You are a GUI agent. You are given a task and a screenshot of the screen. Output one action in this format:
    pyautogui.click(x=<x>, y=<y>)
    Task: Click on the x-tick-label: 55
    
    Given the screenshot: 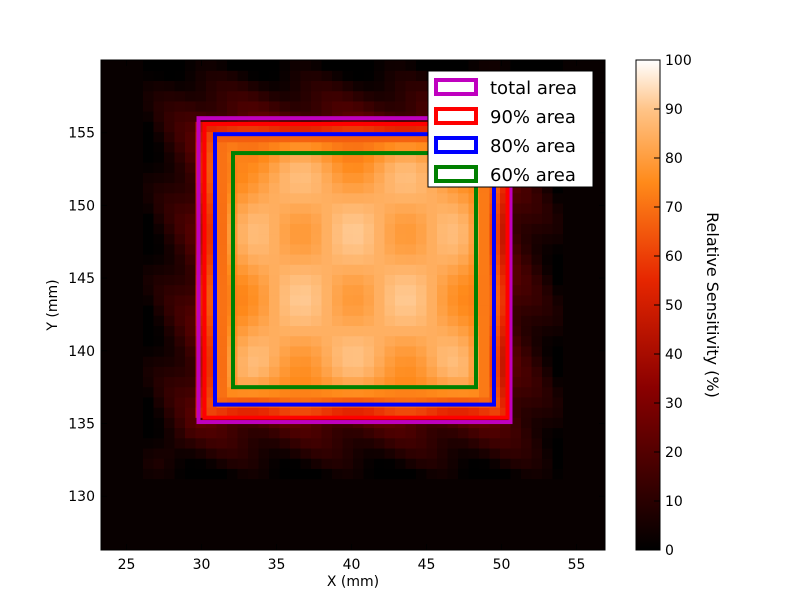 What is the action you would take?
    pyautogui.click(x=577, y=565)
    